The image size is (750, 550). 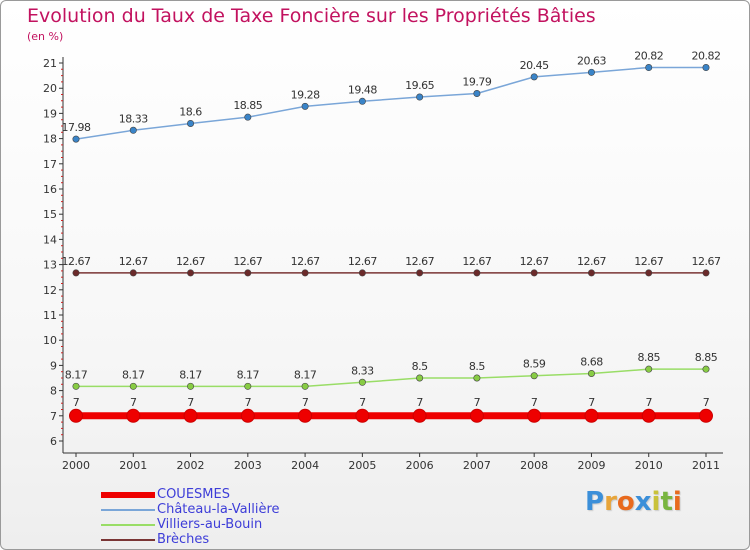 What do you see at coordinates (534, 65) in the screenshot?
I see `data-label: 20.45` at bounding box center [534, 65].